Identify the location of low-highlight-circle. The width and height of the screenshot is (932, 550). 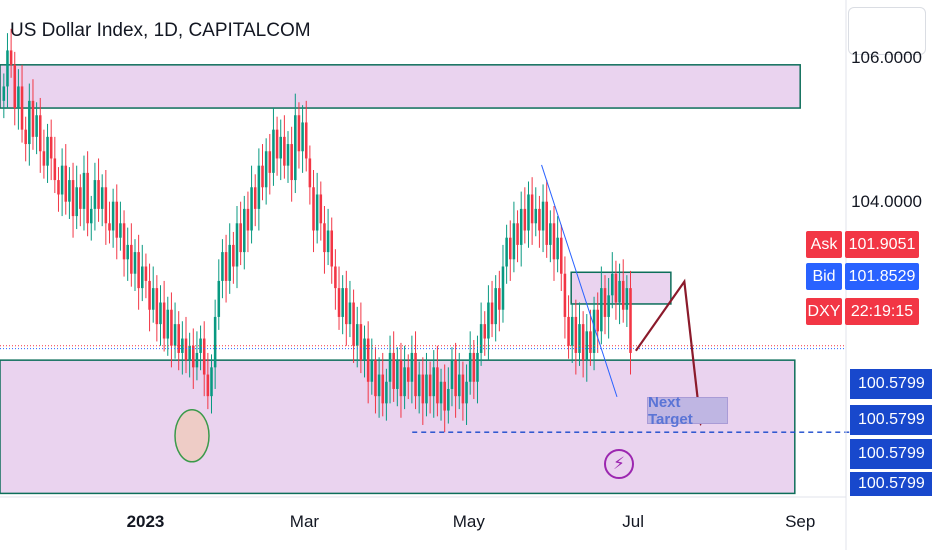
(192, 436).